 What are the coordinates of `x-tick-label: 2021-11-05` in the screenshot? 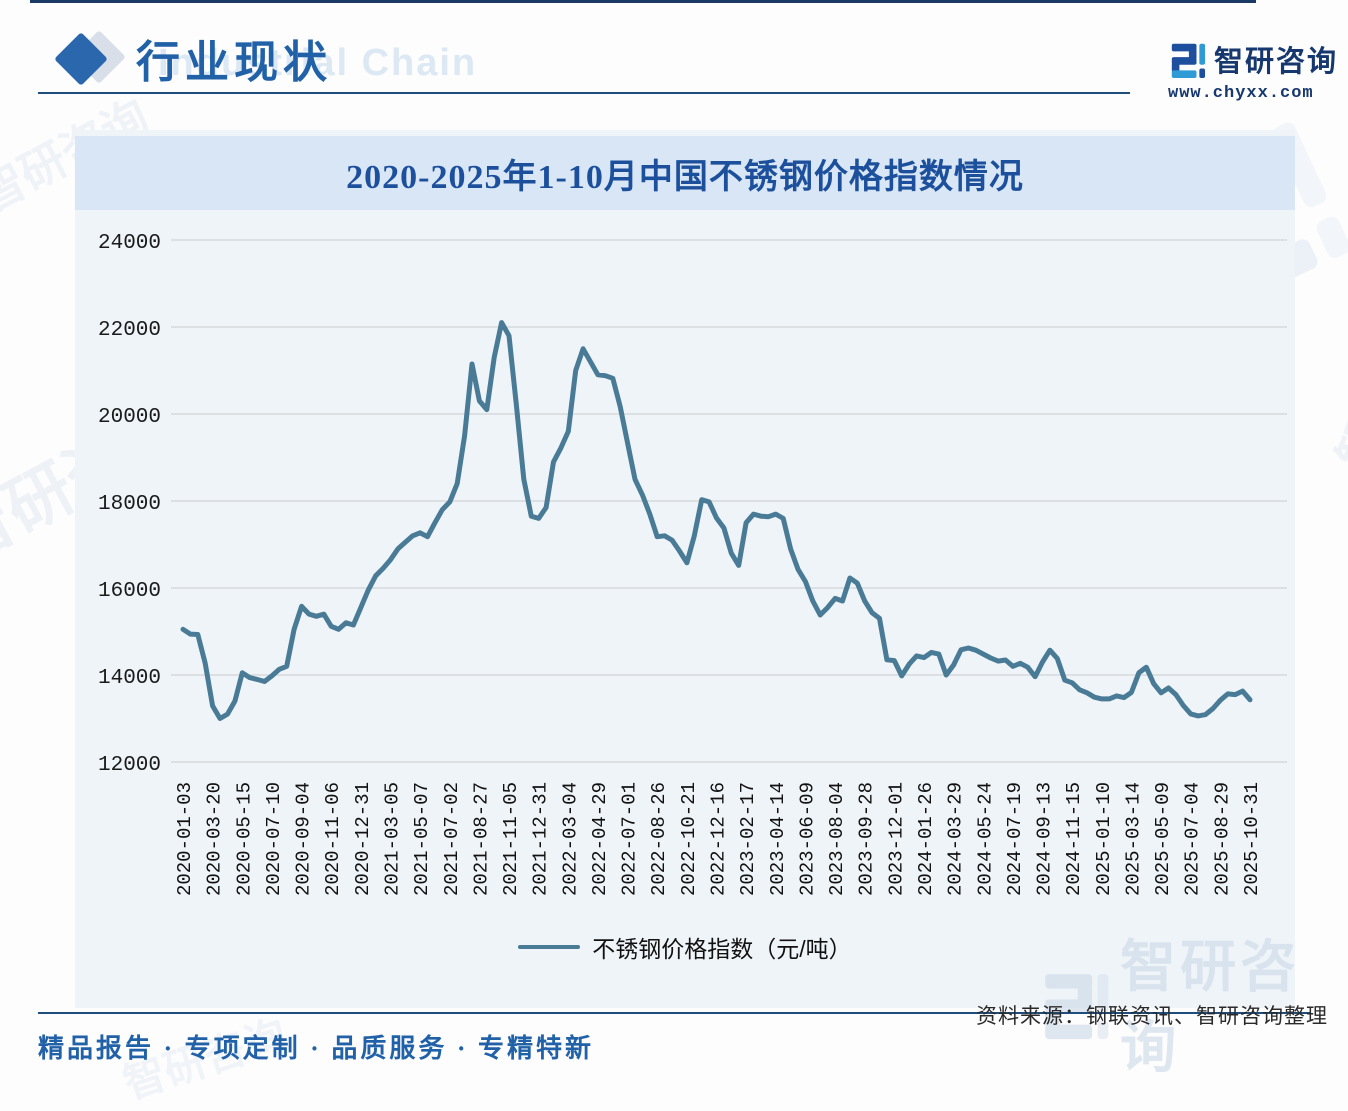 It's located at (511, 839).